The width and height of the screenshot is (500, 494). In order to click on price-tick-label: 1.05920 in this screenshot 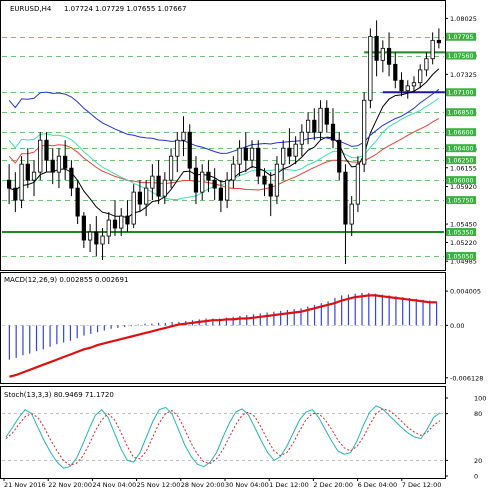, I will do `click(463, 187)`.